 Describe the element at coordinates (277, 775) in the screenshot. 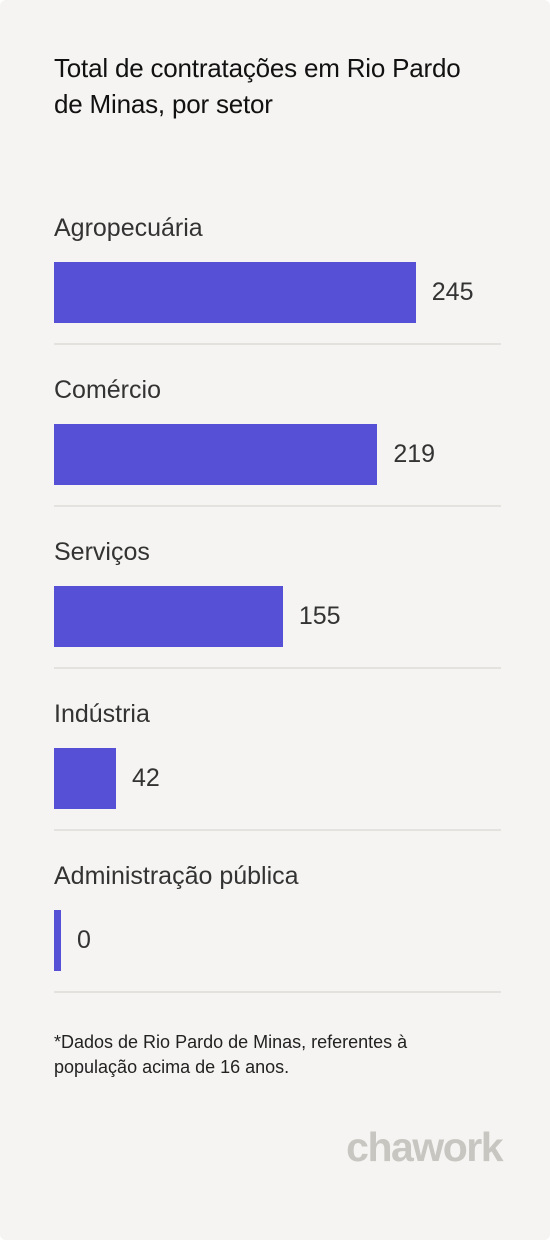

I see `bar-group: Indústria 42` at that location.